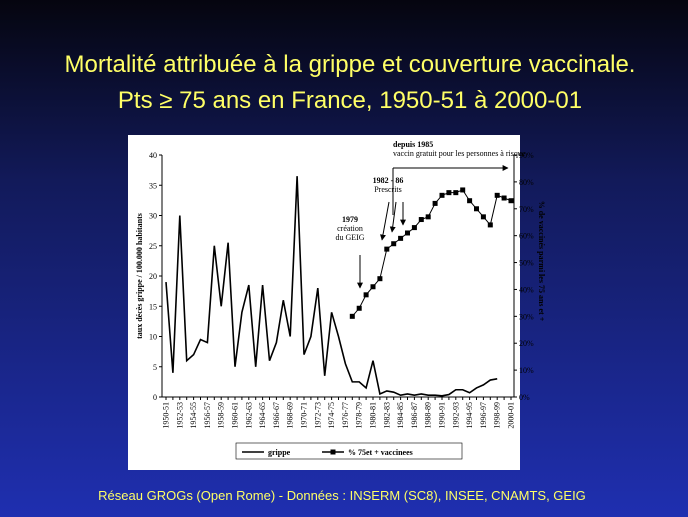 This screenshot has width=688, height=517. What do you see at coordinates (179, 415) in the screenshot?
I see `x-tick-label: 1952-53` at bounding box center [179, 415].